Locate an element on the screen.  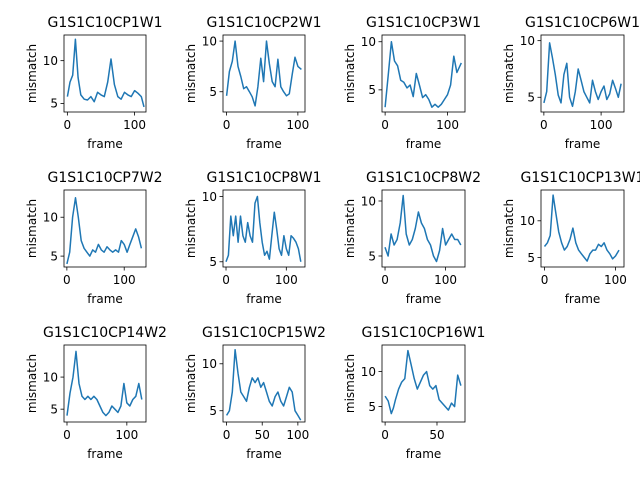
subplot: 0 100 5 10 G1S1C10CP14W2 frame mismatch is located at coordinates (96, 393).